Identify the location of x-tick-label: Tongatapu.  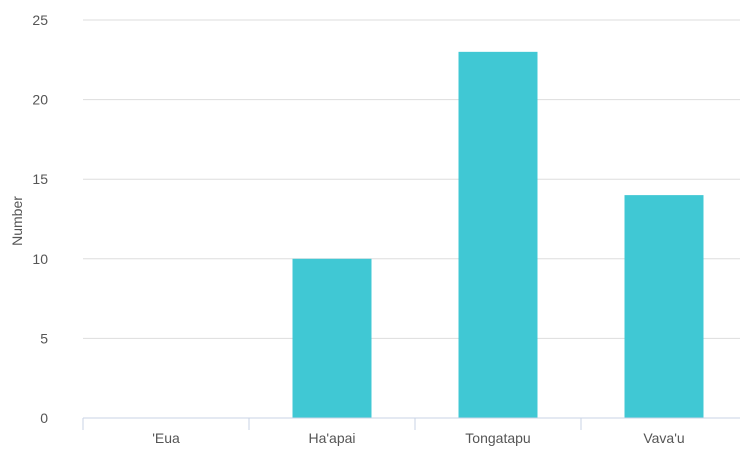
(497, 438).